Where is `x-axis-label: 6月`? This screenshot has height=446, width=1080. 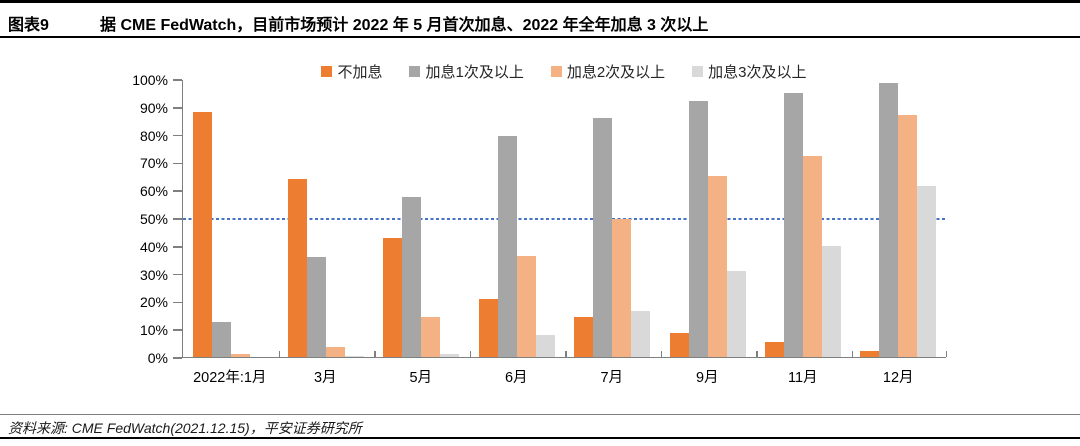
x-axis-label: 6月 is located at coordinates (516, 378).